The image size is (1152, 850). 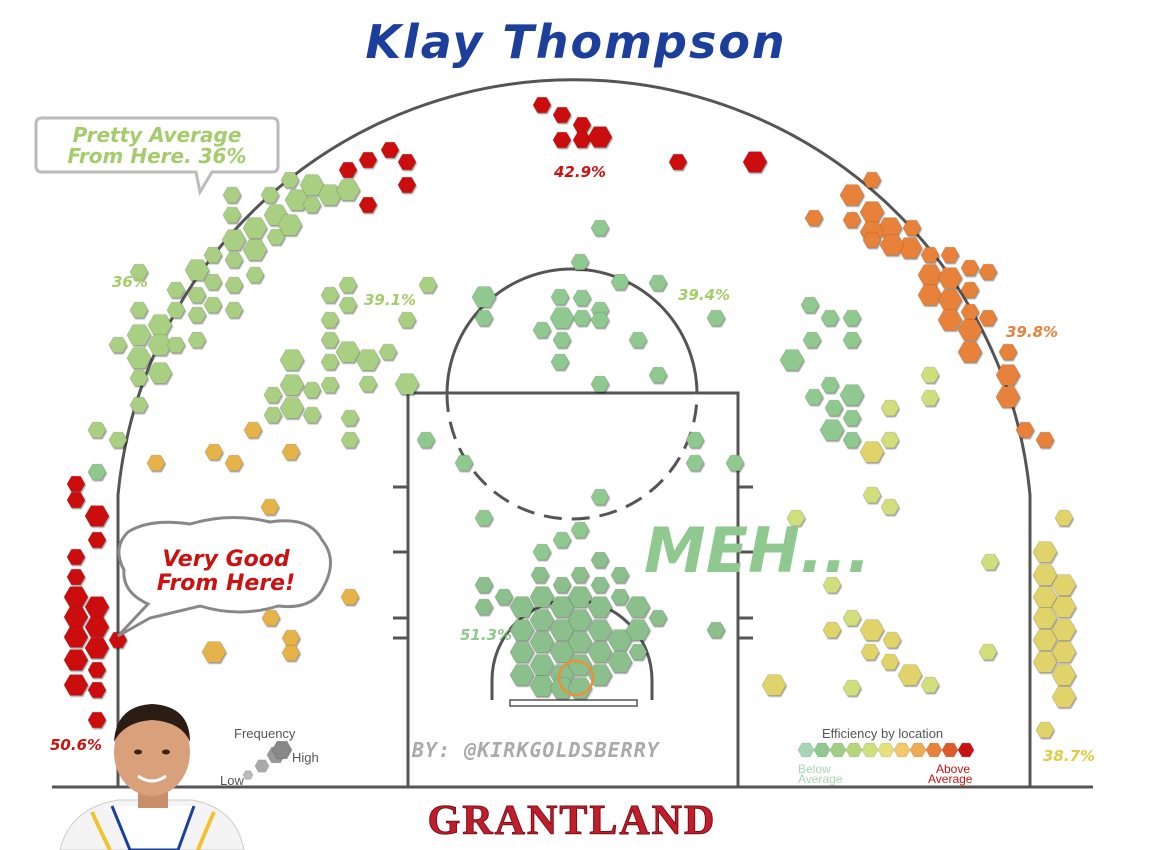 What do you see at coordinates (269, 757) in the screenshot?
I see `frequency-legend: Frequency Low High` at bounding box center [269, 757].